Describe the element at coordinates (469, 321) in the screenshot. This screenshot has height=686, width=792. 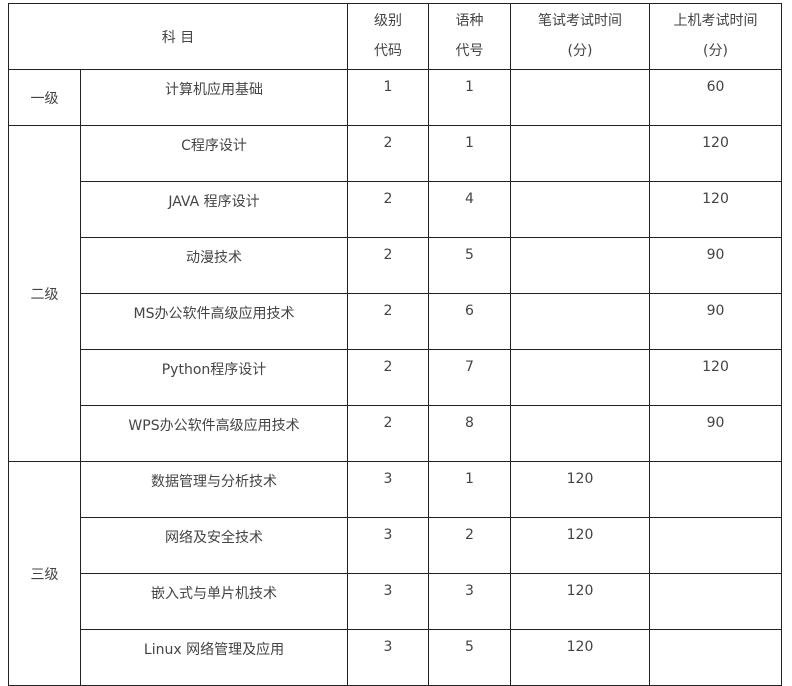
I see `lang-code-cell: 6` at that location.